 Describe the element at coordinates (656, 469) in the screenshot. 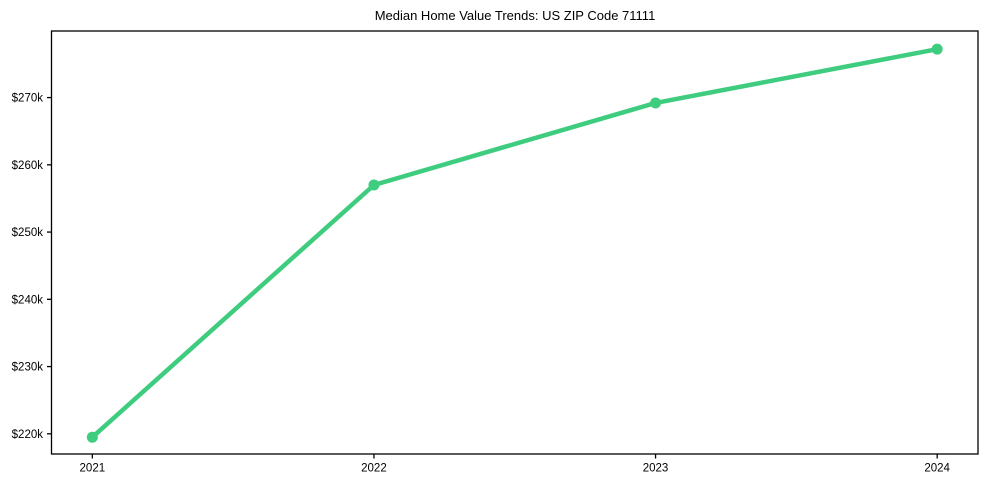

I see `x-tick-label: 2023` at that location.